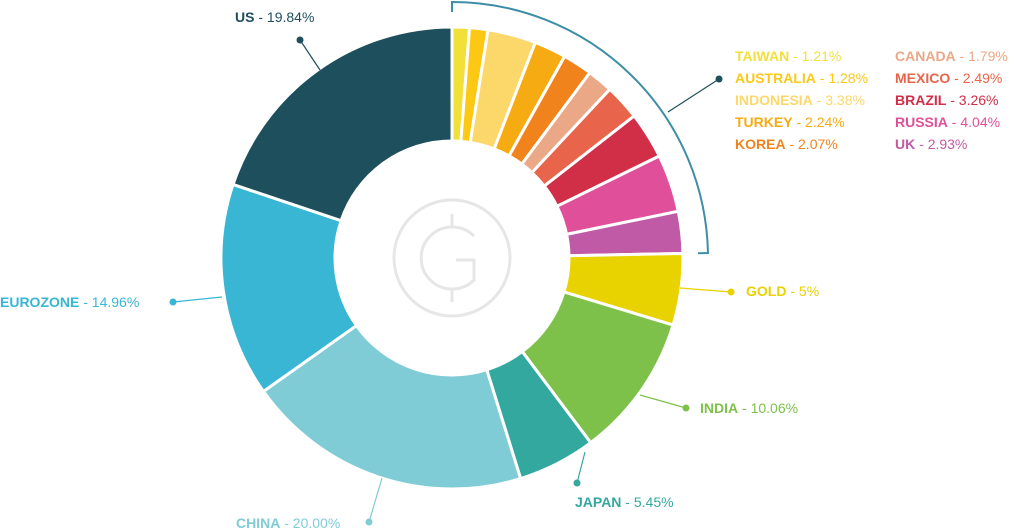 The image size is (1025, 531). I want to click on center-logo, so click(452, 258).